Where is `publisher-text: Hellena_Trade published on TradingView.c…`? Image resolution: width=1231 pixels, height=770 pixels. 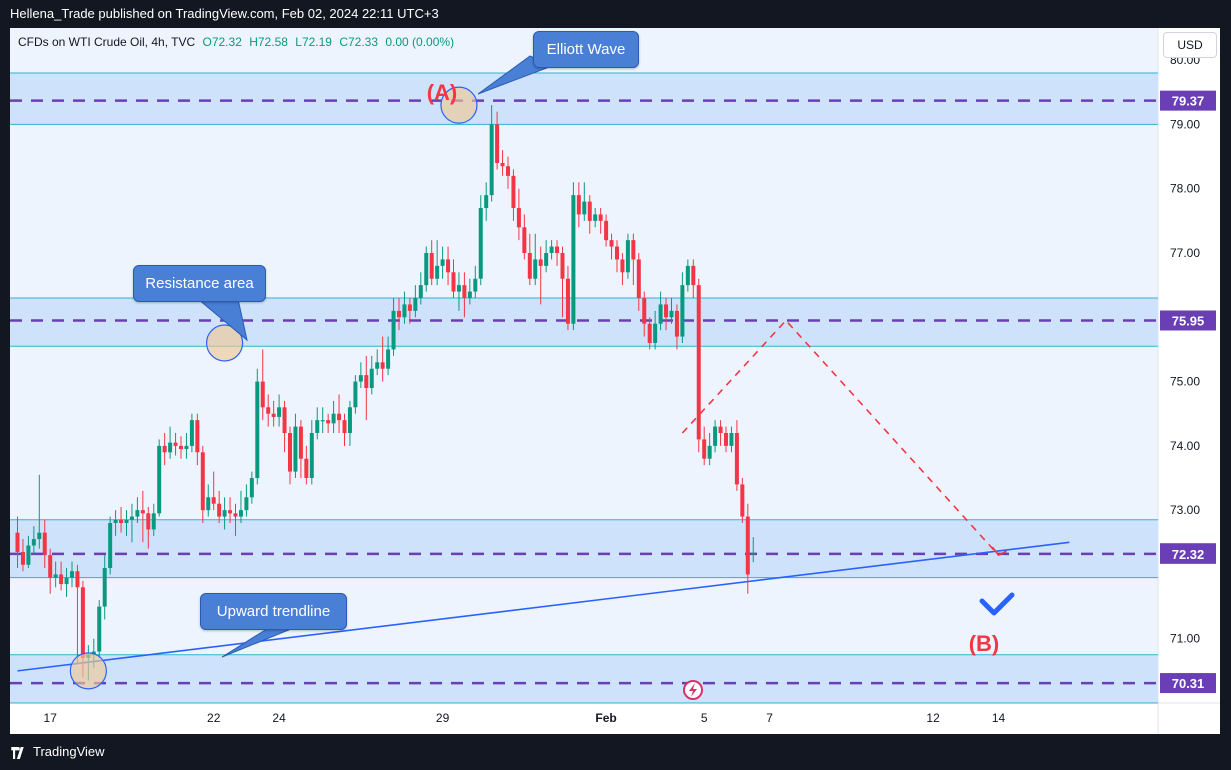
publisher-text: Hellena_Trade published on TradingView.c… is located at coordinates (224, 13).